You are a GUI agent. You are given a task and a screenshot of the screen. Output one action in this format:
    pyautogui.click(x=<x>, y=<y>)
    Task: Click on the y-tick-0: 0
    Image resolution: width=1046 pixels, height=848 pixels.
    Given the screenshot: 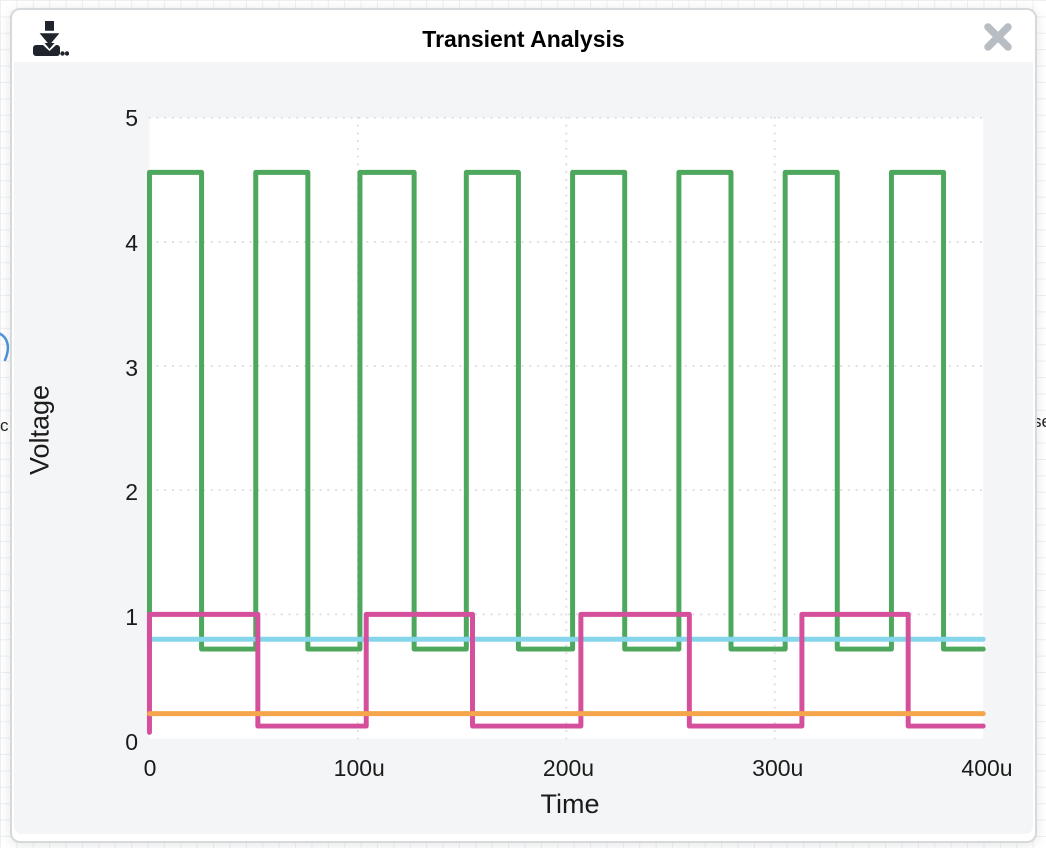 What is the action you would take?
    pyautogui.click(x=131, y=742)
    